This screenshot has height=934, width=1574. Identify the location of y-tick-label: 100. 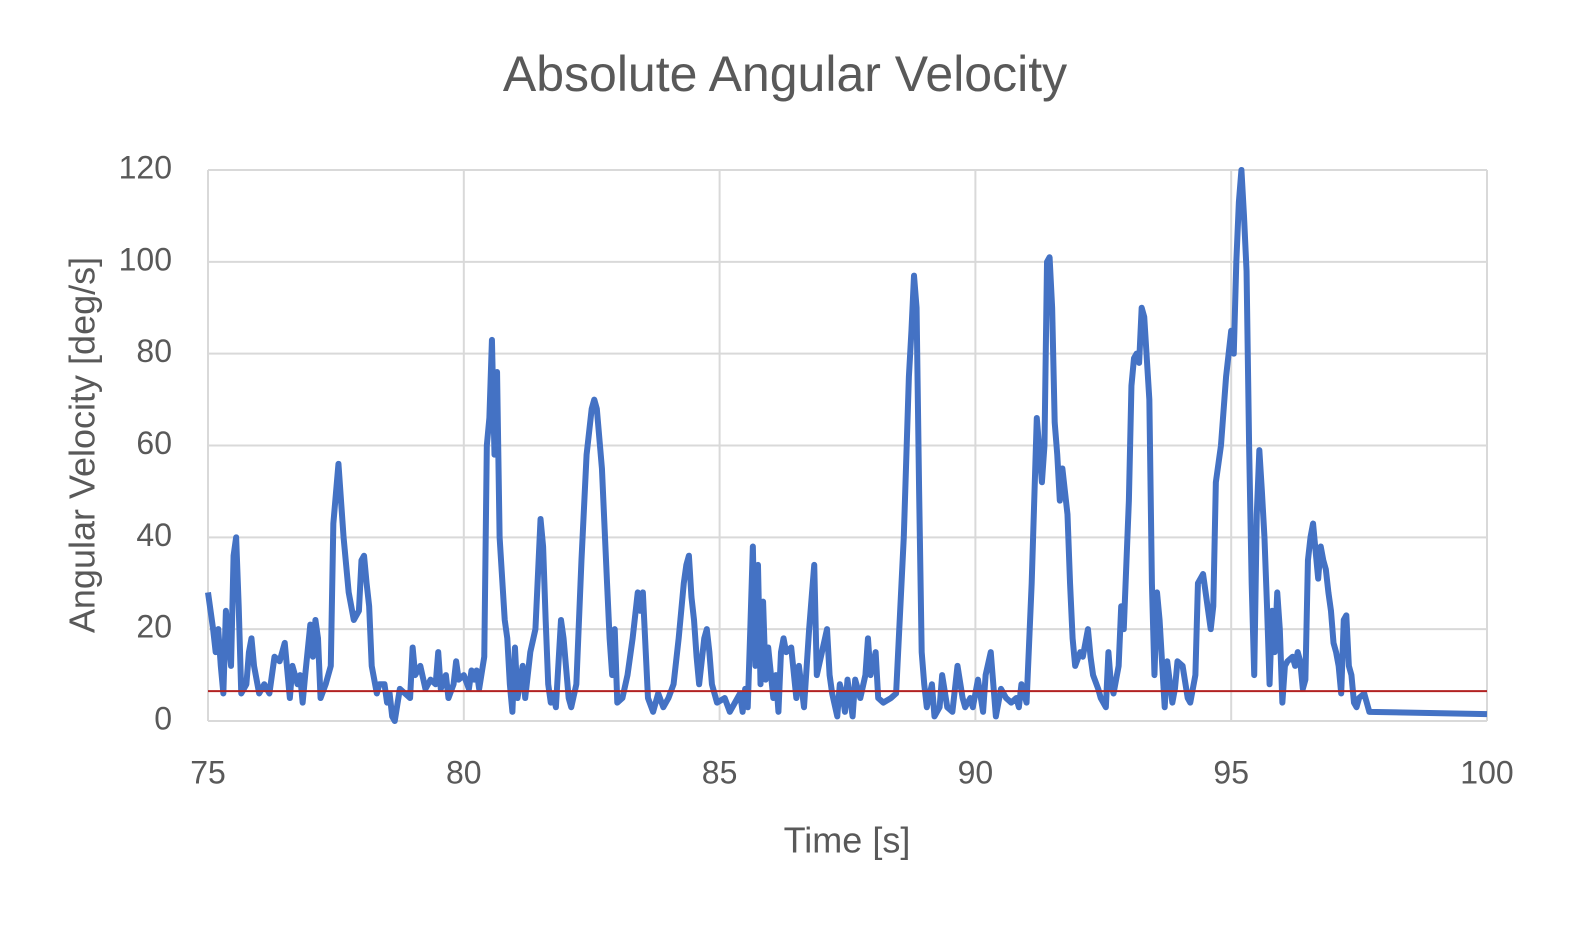
(145, 259).